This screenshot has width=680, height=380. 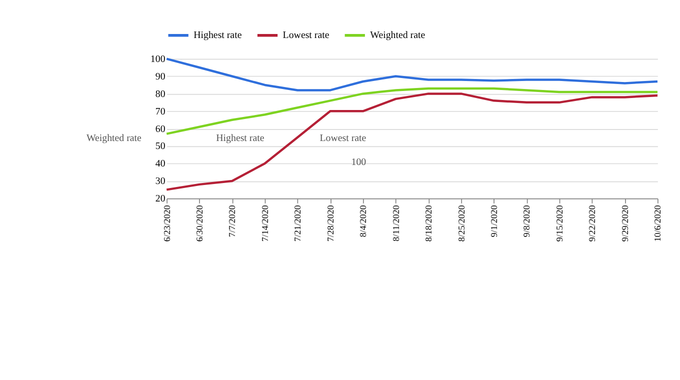 I want to click on x-tick-label: 8/4/2020, so click(x=363, y=221).